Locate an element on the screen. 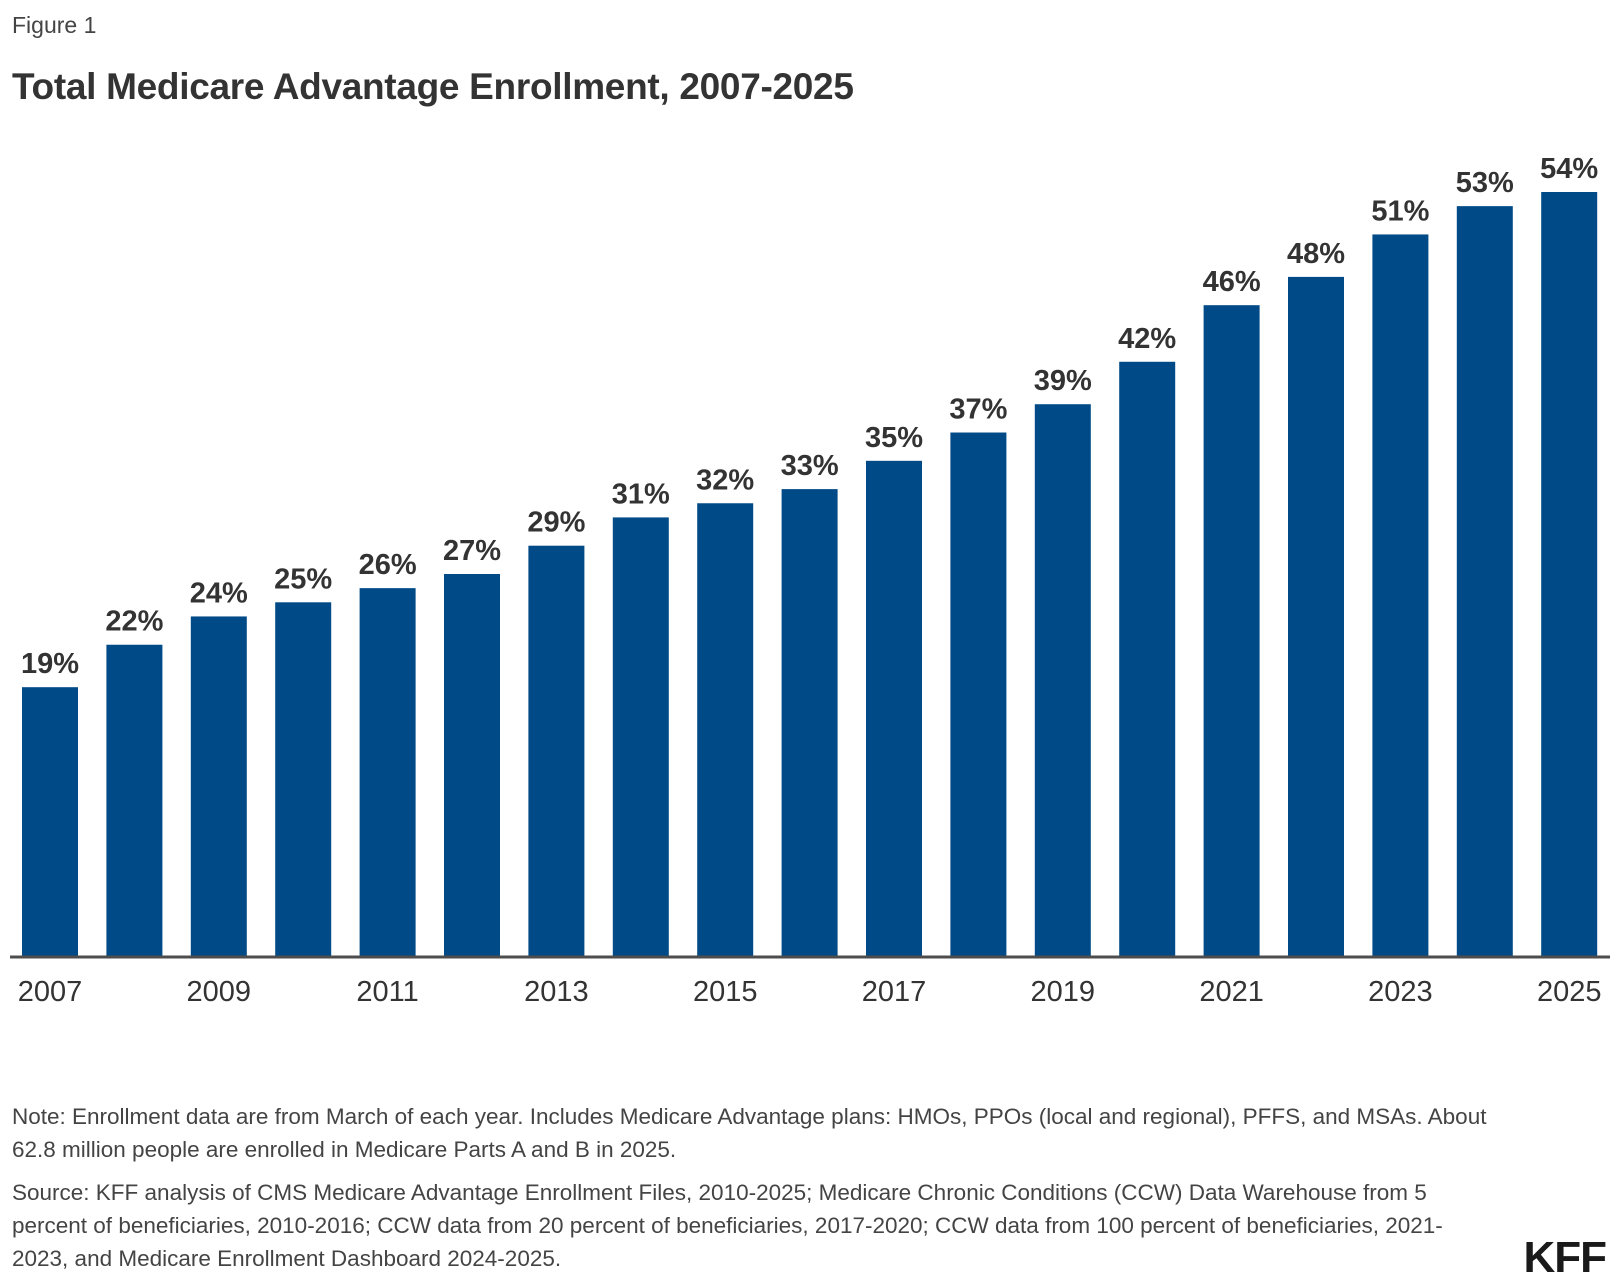 The width and height of the screenshot is (1620, 1283). x-tick-label-2021: 2021 is located at coordinates (1231, 992).